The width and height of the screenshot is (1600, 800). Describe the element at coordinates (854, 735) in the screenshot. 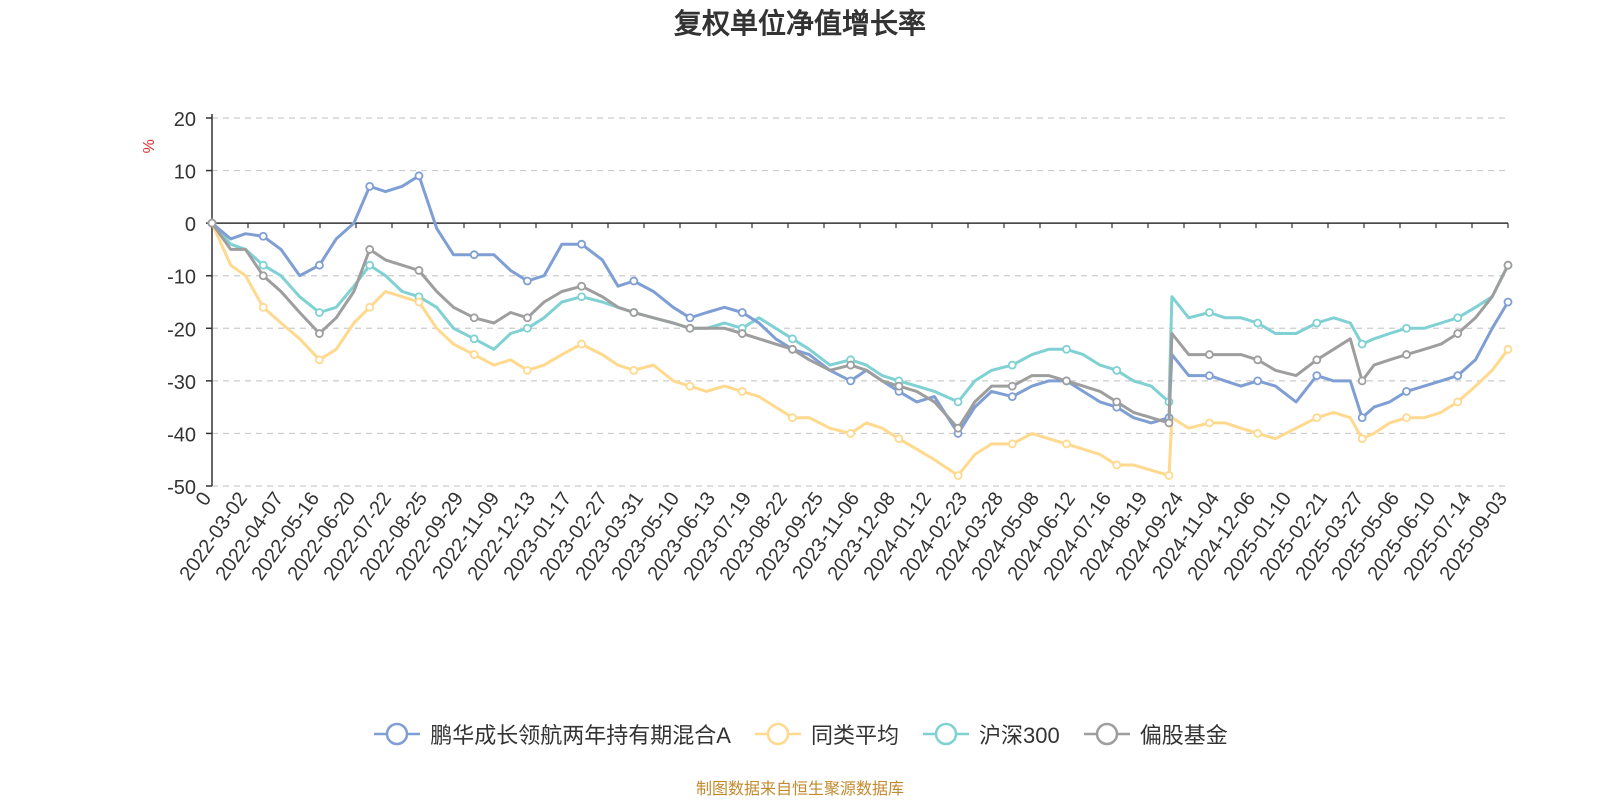

I see `legend-label: 同类平均` at that location.